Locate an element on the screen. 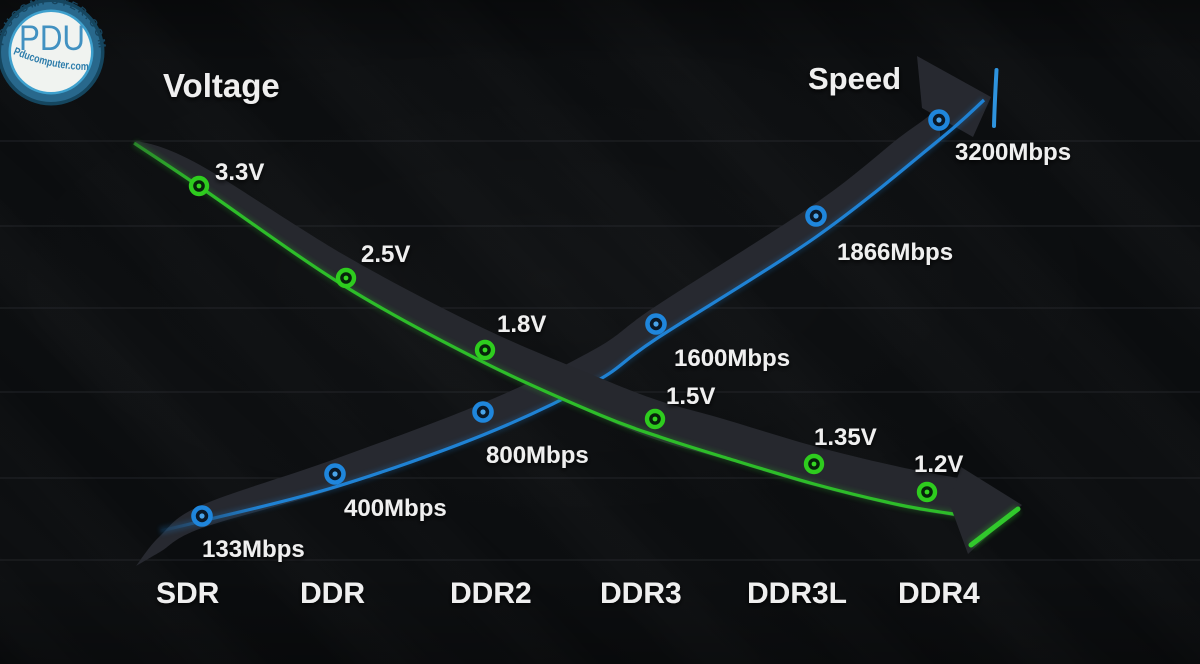 The image size is (1200, 664). svg-text: DDR2 is located at coordinates (491, 593).